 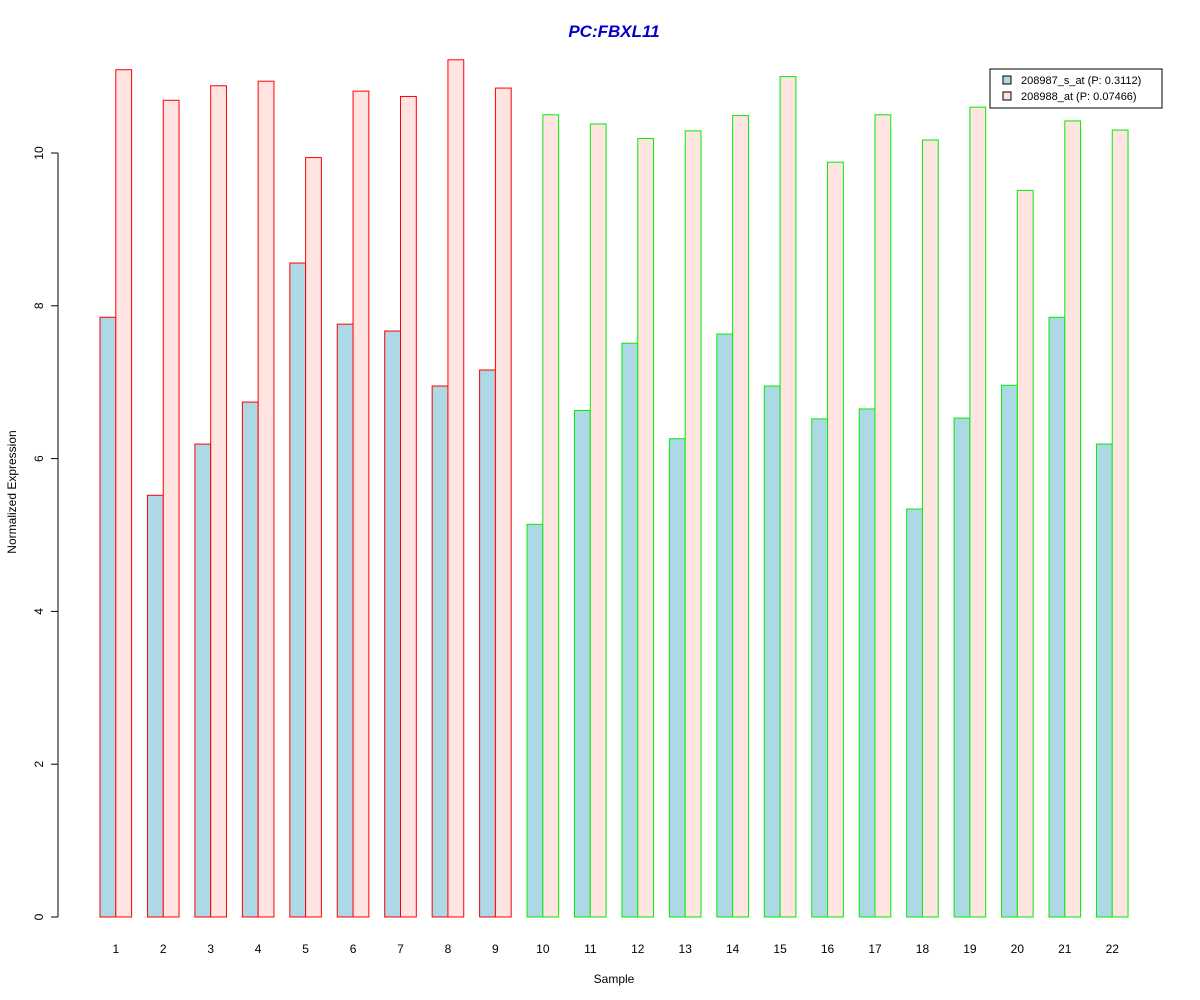 What do you see at coordinates (1113, 949) in the screenshot?
I see `x-tick-label: 22` at bounding box center [1113, 949].